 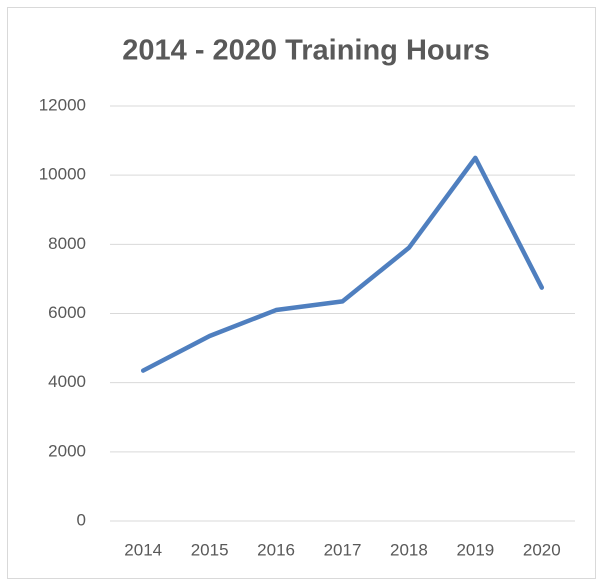 What do you see at coordinates (475, 549) in the screenshot?
I see `x-tick-label: 2019` at bounding box center [475, 549].